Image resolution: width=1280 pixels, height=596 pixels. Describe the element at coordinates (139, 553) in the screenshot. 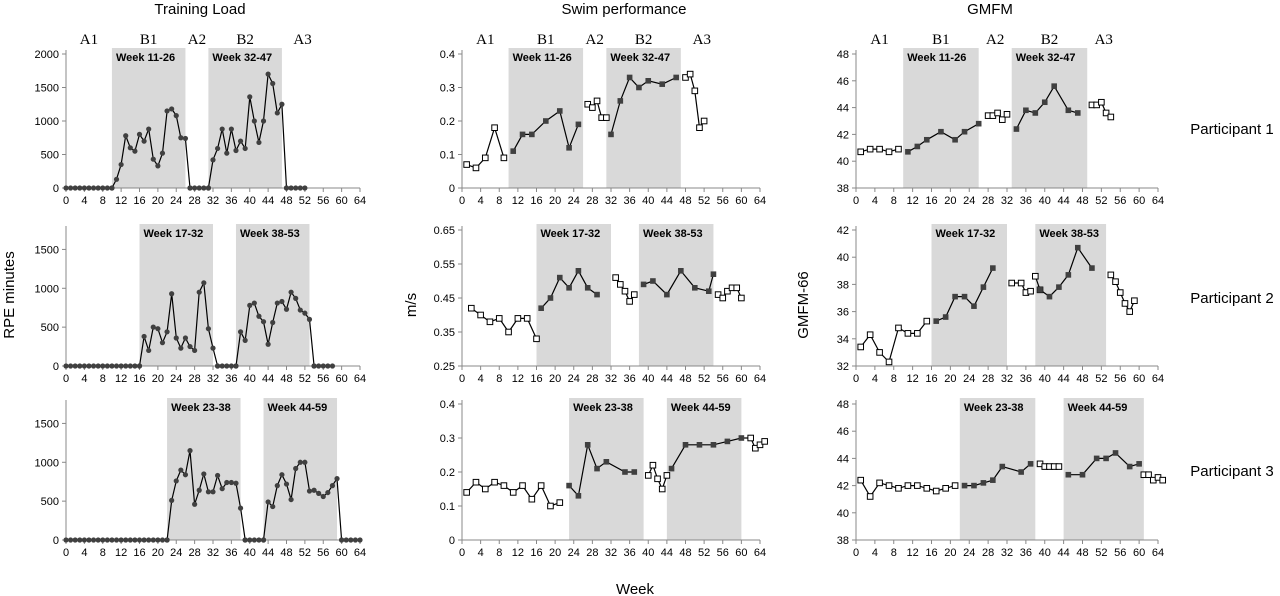

I see `x-tick-label: 16` at that location.